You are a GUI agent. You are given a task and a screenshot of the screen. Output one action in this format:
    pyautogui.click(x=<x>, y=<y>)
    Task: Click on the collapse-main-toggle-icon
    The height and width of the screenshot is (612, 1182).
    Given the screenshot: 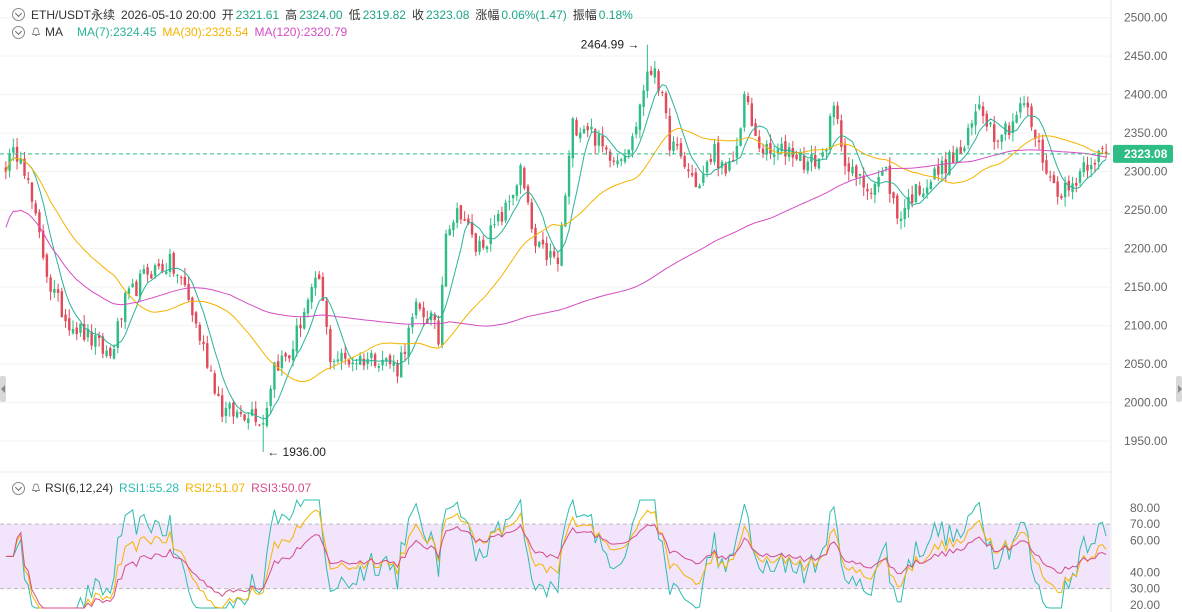 What is the action you would take?
    pyautogui.click(x=18, y=14)
    